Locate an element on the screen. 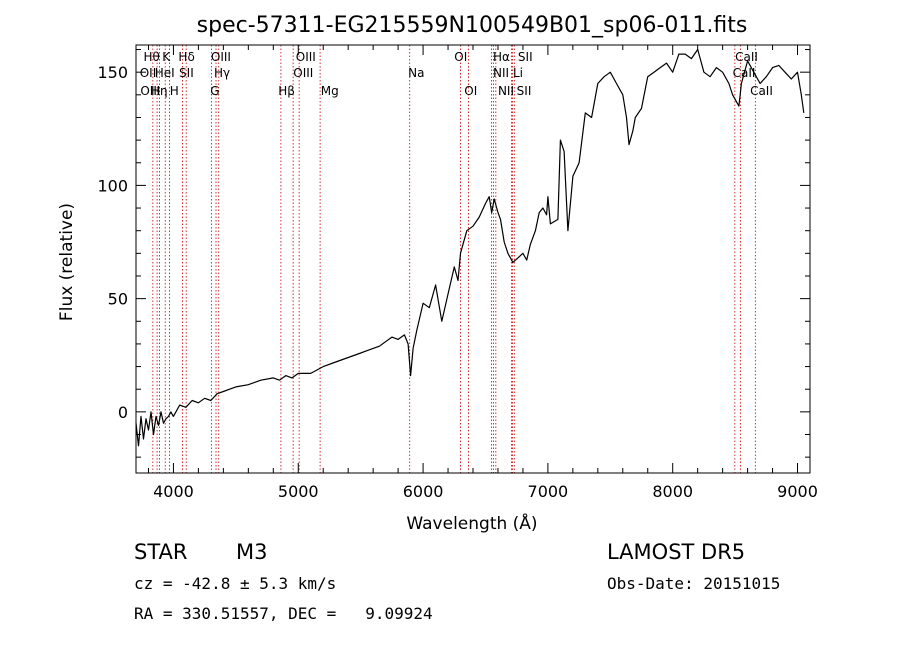 The height and width of the screenshot is (649, 900). x-axis-label: Wavelength (Å) is located at coordinates (471, 523).